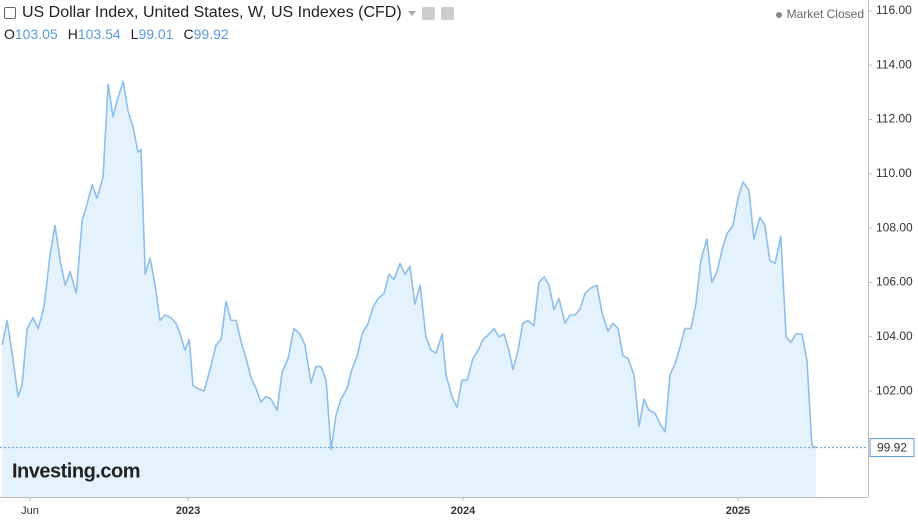  I want to click on ohlc-item: O103.05, so click(31, 34).